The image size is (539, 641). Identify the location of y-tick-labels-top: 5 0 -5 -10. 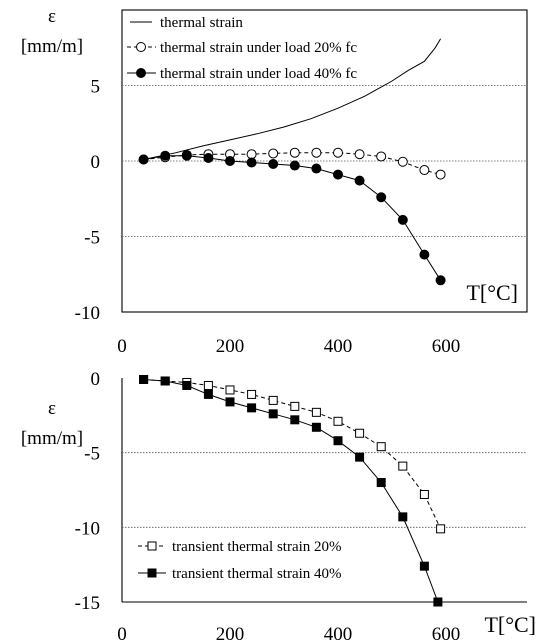
(87, 201).